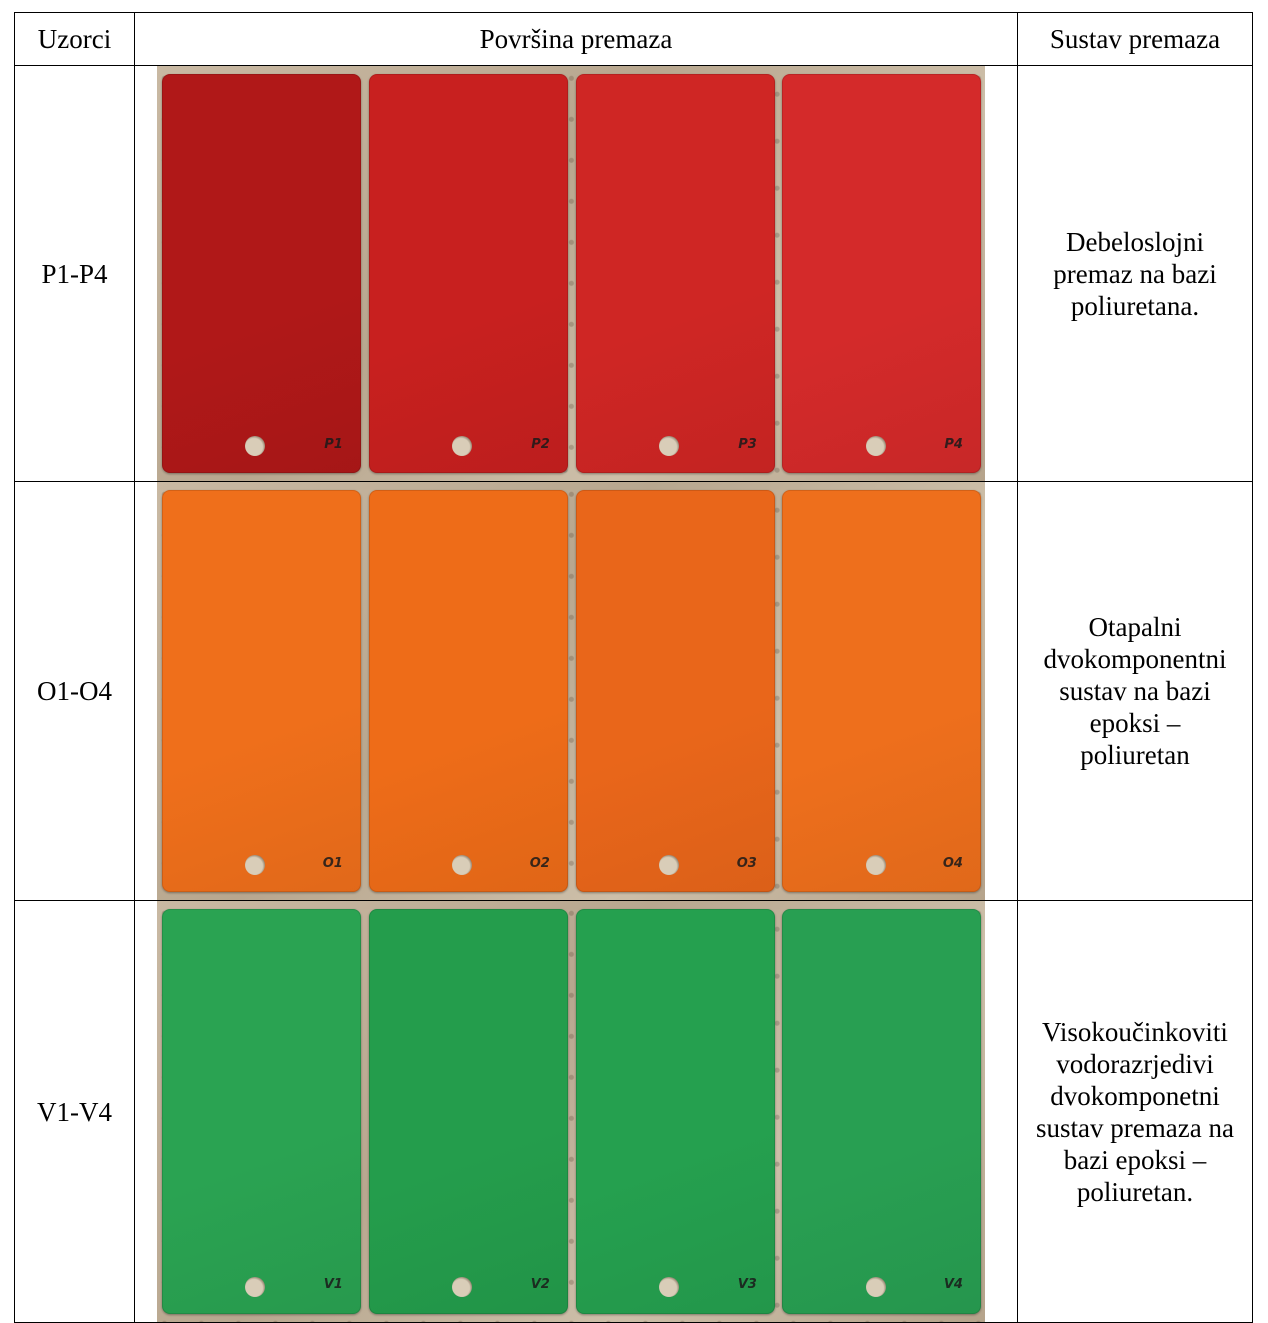 This screenshot has height=1323, width=1268. Describe the element at coordinates (953, 444) in the screenshot. I see `panel-mark: P4` at that location.